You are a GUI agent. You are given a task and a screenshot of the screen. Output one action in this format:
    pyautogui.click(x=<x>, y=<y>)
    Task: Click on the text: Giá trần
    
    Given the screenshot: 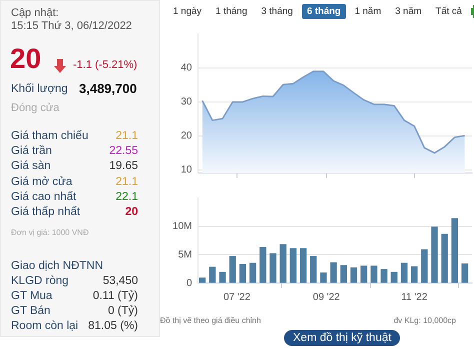 What is the action you would take?
    pyautogui.click(x=31, y=151)
    